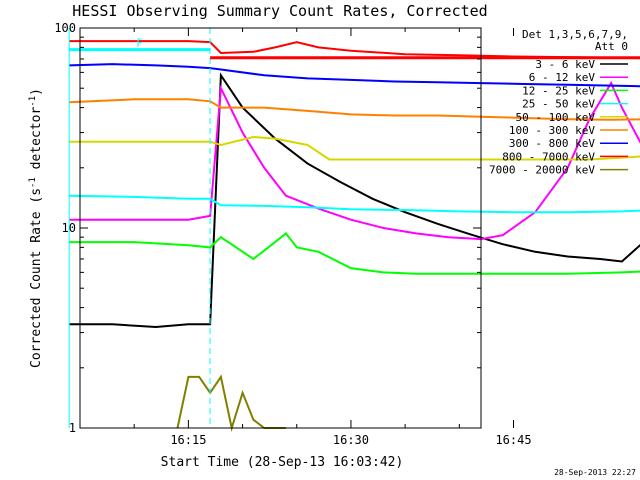 This screenshot has height=480, width=640. What do you see at coordinates (69, 228) in the screenshot?
I see `y-tick-label: 10` at bounding box center [69, 228].